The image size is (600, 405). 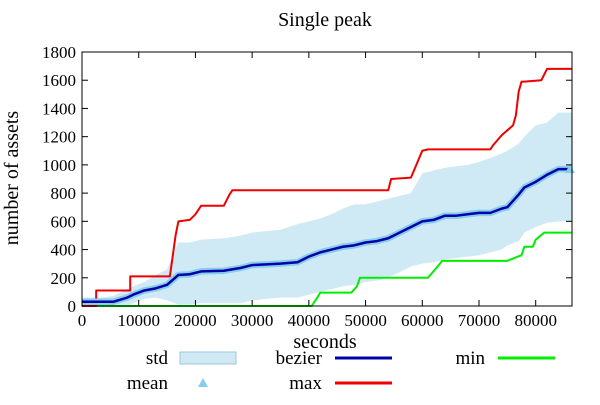 I want to click on legend-item-mean: mean, so click(x=167, y=383).